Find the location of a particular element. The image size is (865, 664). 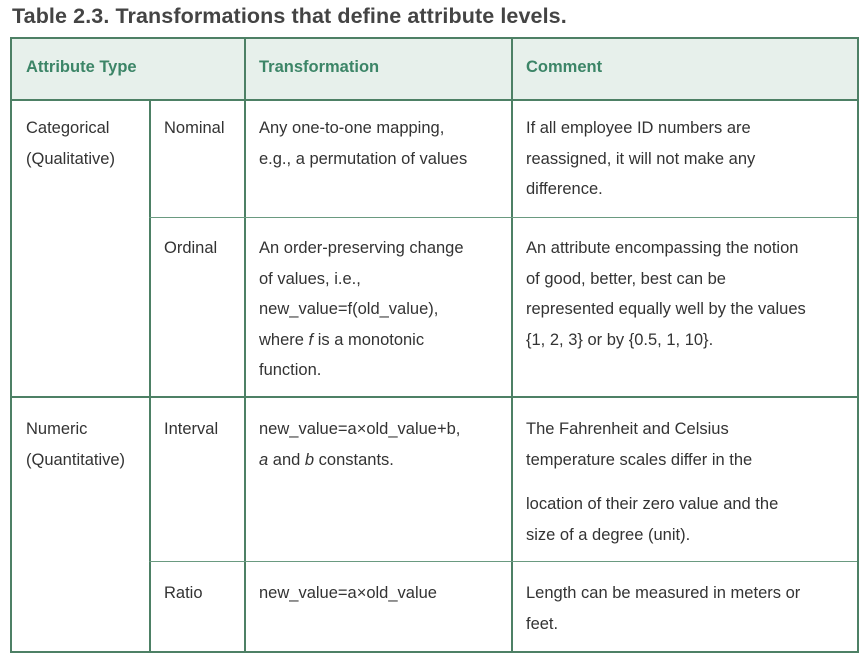

transformation-nominal-line: Any one-to-one mapping, is located at coordinates (352, 128).